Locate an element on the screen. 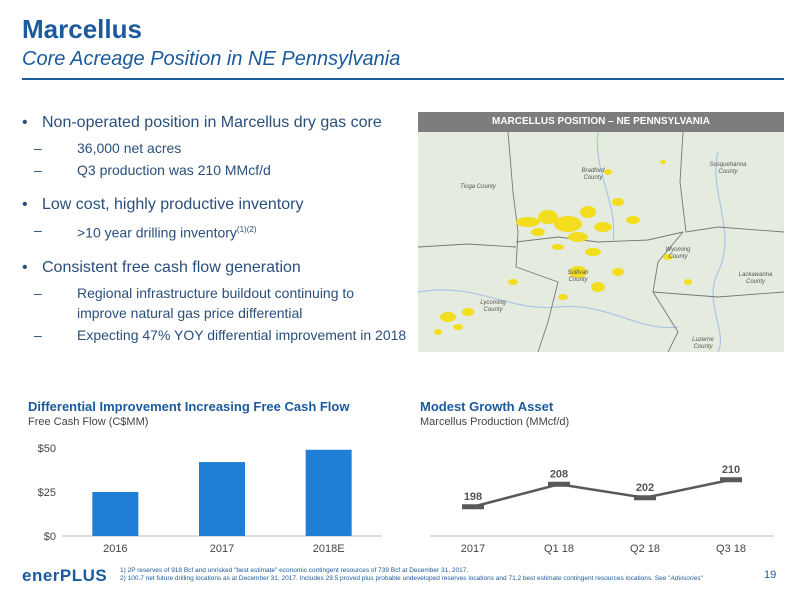 The height and width of the screenshot is (600, 800). footnote-tail: " is located at coordinates (701, 578).